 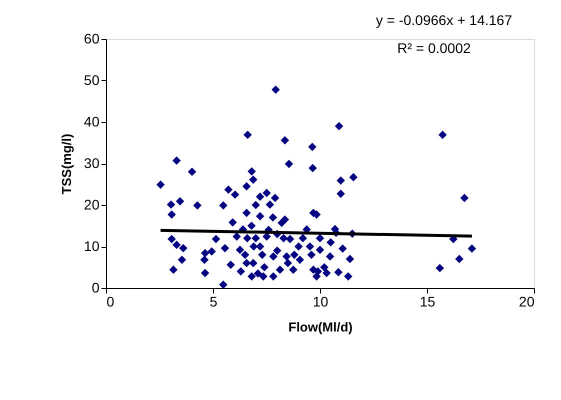 I want to click on y-tick-label: 20, so click(x=92, y=204).